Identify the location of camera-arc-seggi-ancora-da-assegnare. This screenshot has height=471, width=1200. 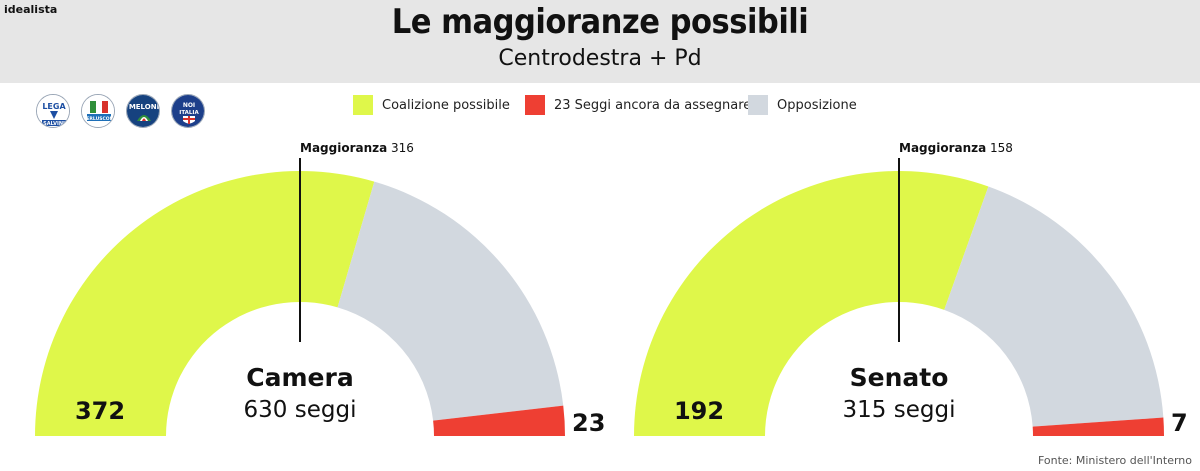
(499, 420).